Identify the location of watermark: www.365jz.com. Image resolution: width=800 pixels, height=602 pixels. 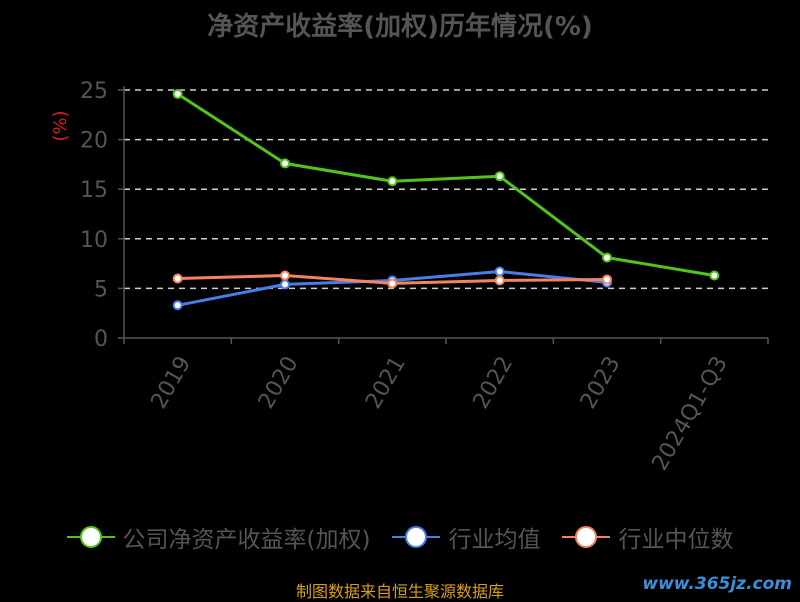
(717, 584).